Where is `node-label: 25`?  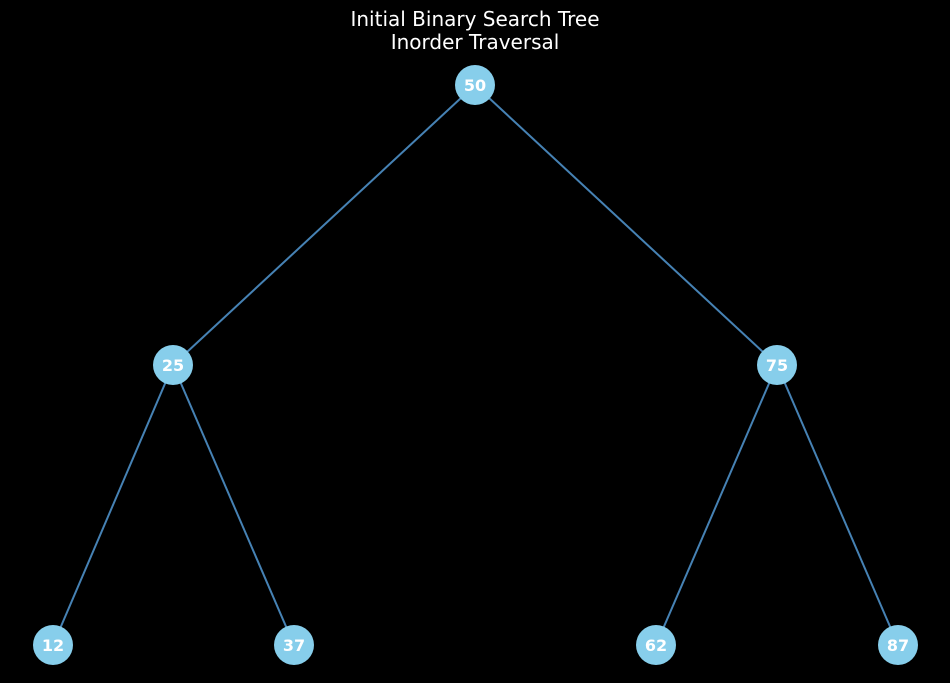 node-label: 25 is located at coordinates (173, 365).